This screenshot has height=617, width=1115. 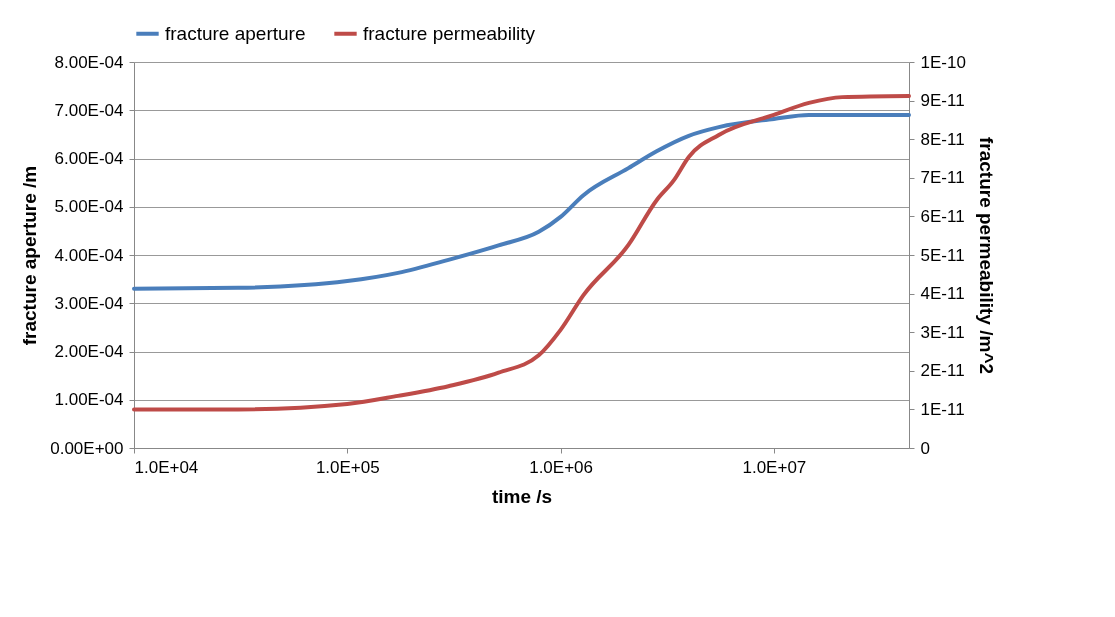 I want to click on y2-tick-label: 1E-11, so click(x=942, y=409).